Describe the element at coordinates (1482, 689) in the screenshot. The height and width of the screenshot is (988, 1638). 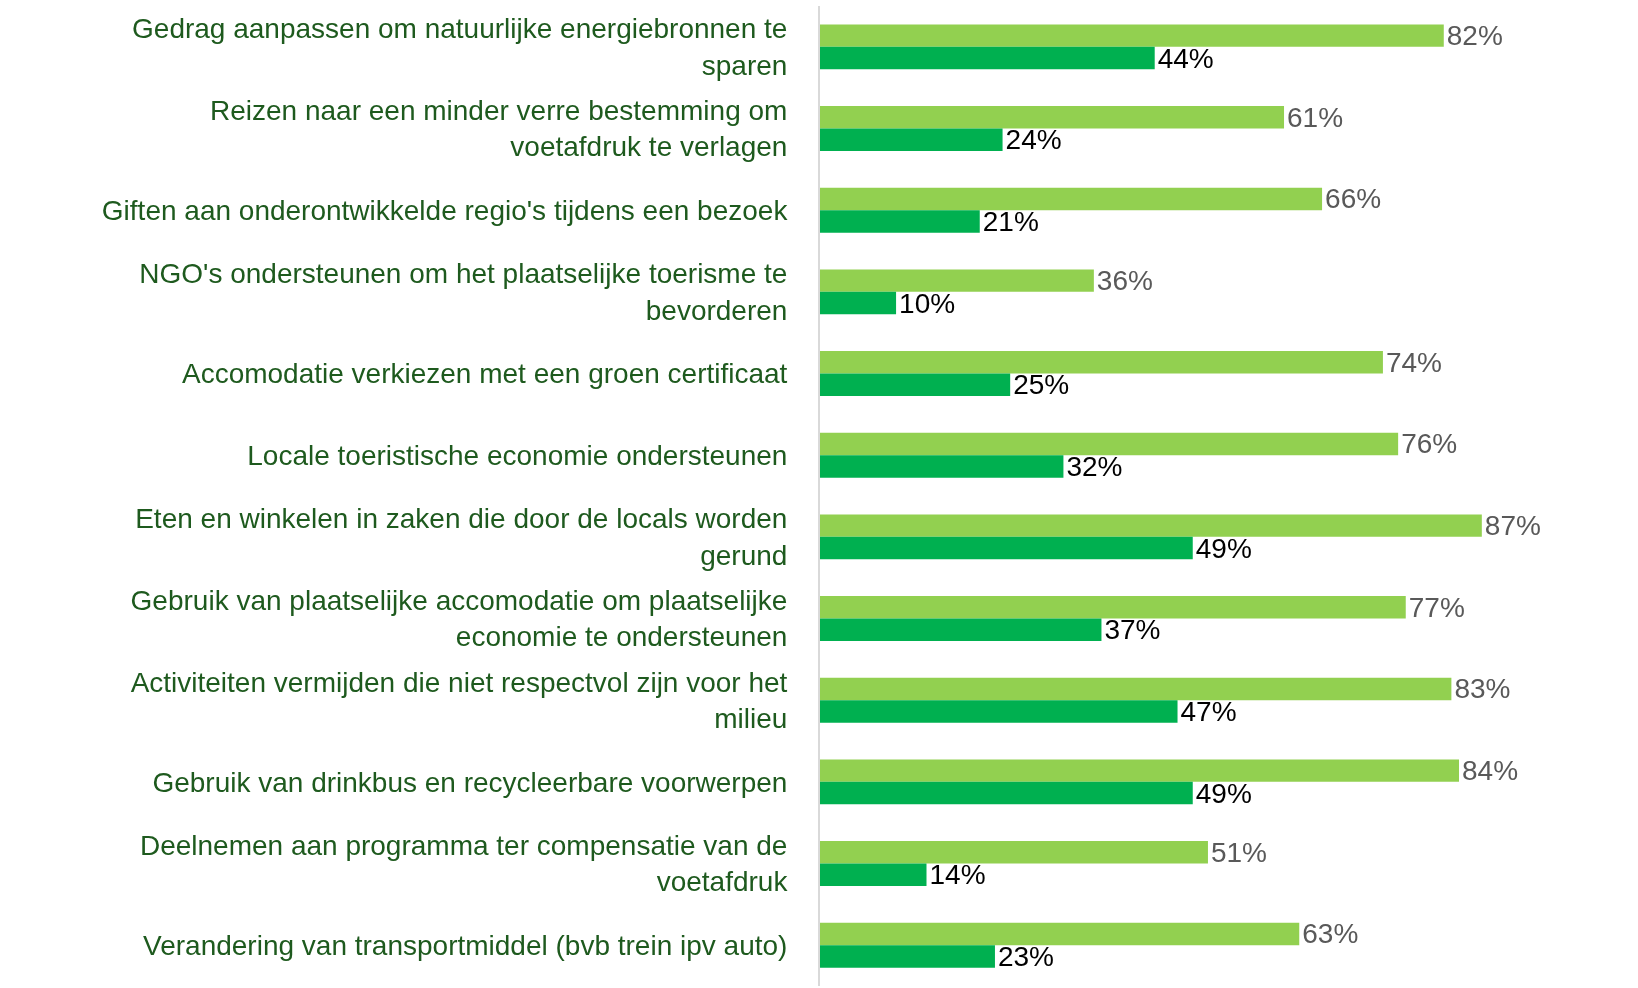
I see `data-label: 83%` at that location.